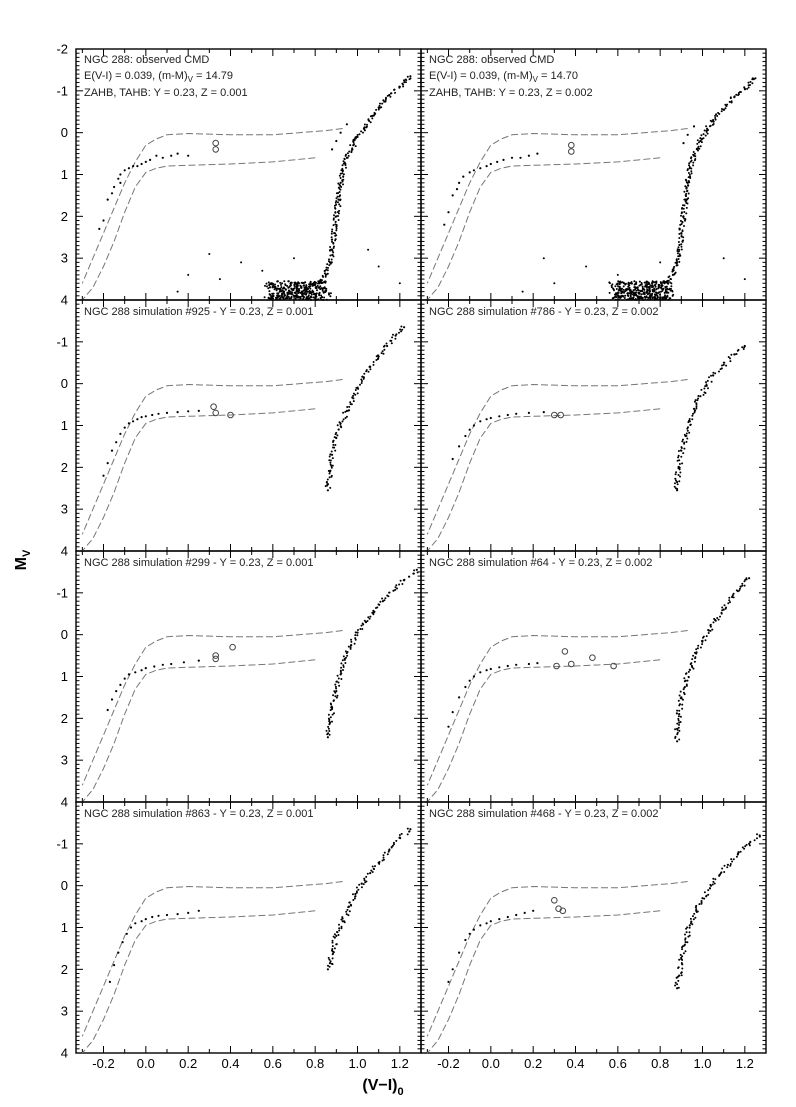 This screenshot has width=796, height=1107. What do you see at coordinates (249, 676) in the screenshot?
I see `panel-ticks` at bounding box center [249, 676].